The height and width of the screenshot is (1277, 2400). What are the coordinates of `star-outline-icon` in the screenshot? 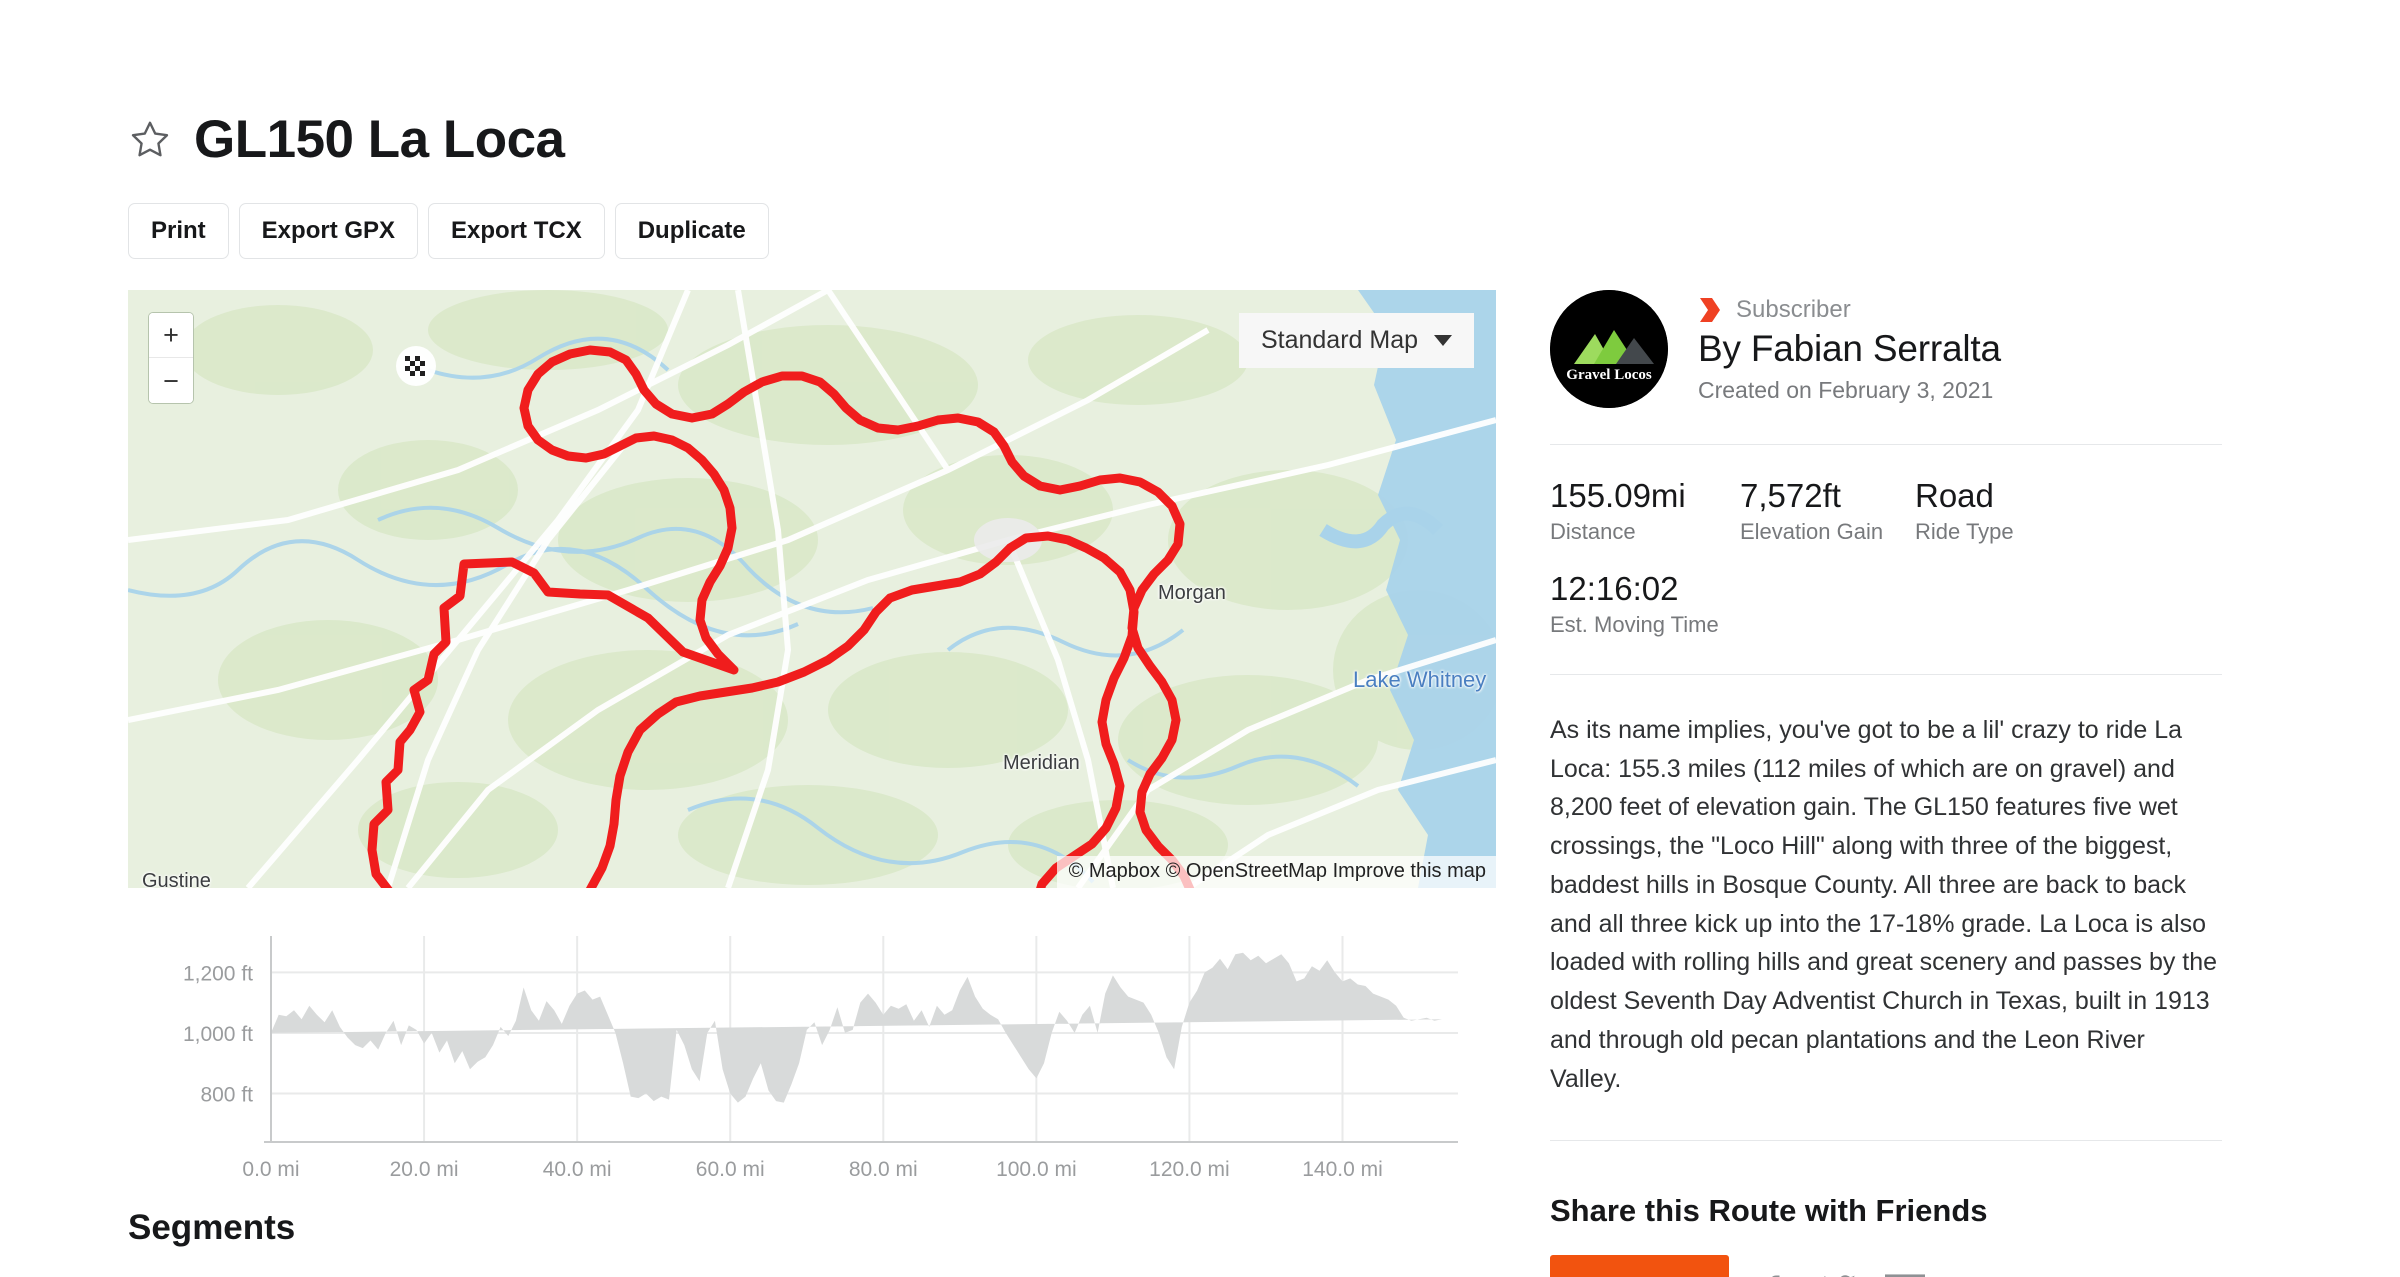 It's located at (150, 140).